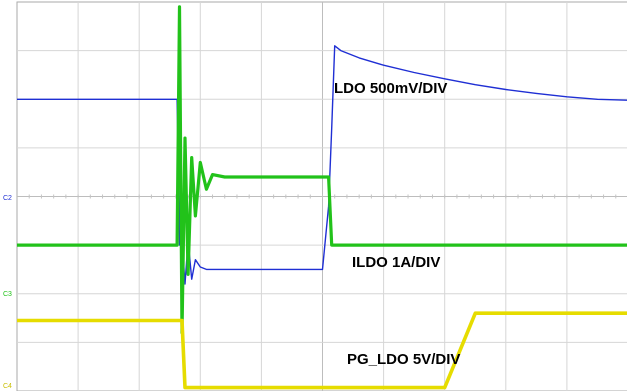  Describe the element at coordinates (403, 359) in the screenshot. I see `annotation-pg-ldo: PG_LDO 5V/DIV` at that location.